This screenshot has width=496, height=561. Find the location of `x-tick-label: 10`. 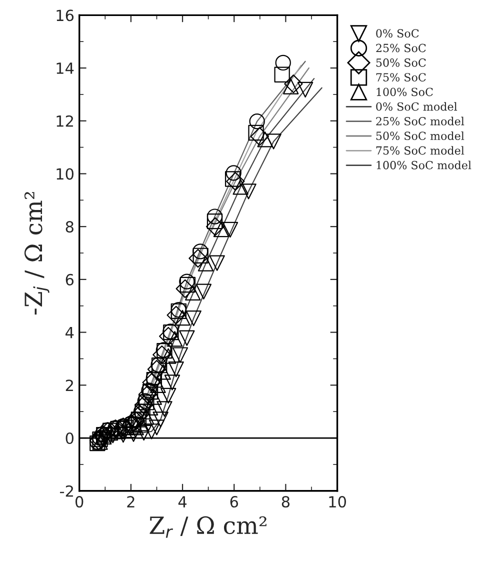

x-tick-label: 10 is located at coordinates (337, 502).